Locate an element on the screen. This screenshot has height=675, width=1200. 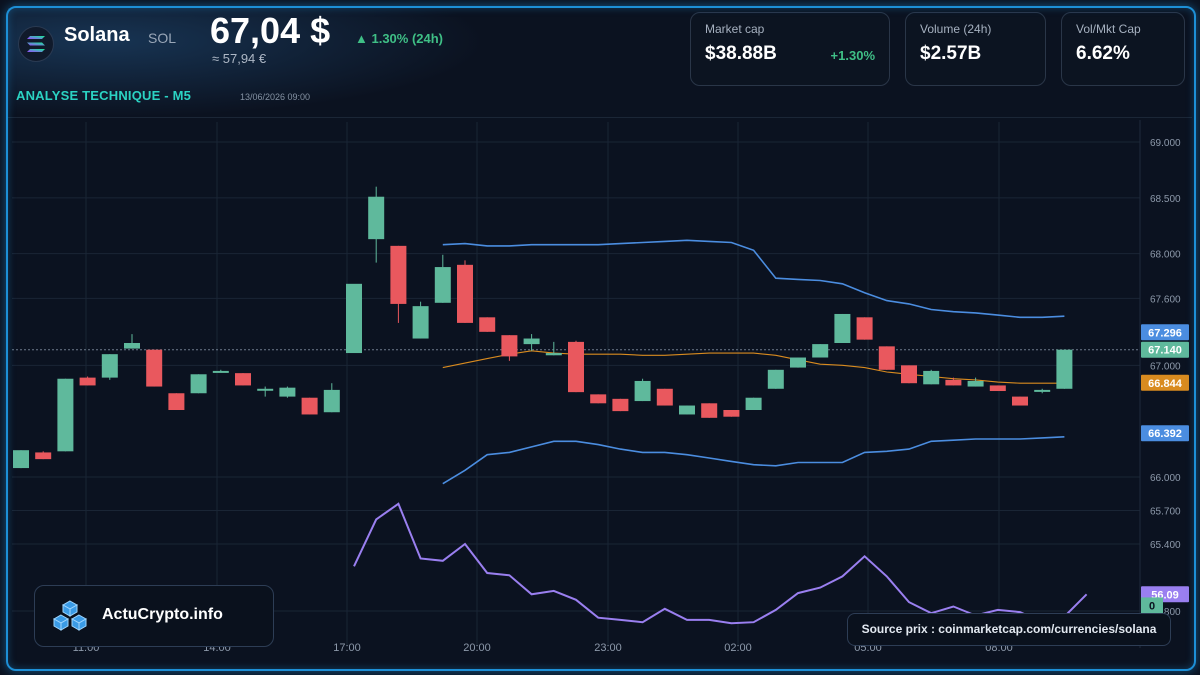
header-glow is located at coordinates (248, 63).